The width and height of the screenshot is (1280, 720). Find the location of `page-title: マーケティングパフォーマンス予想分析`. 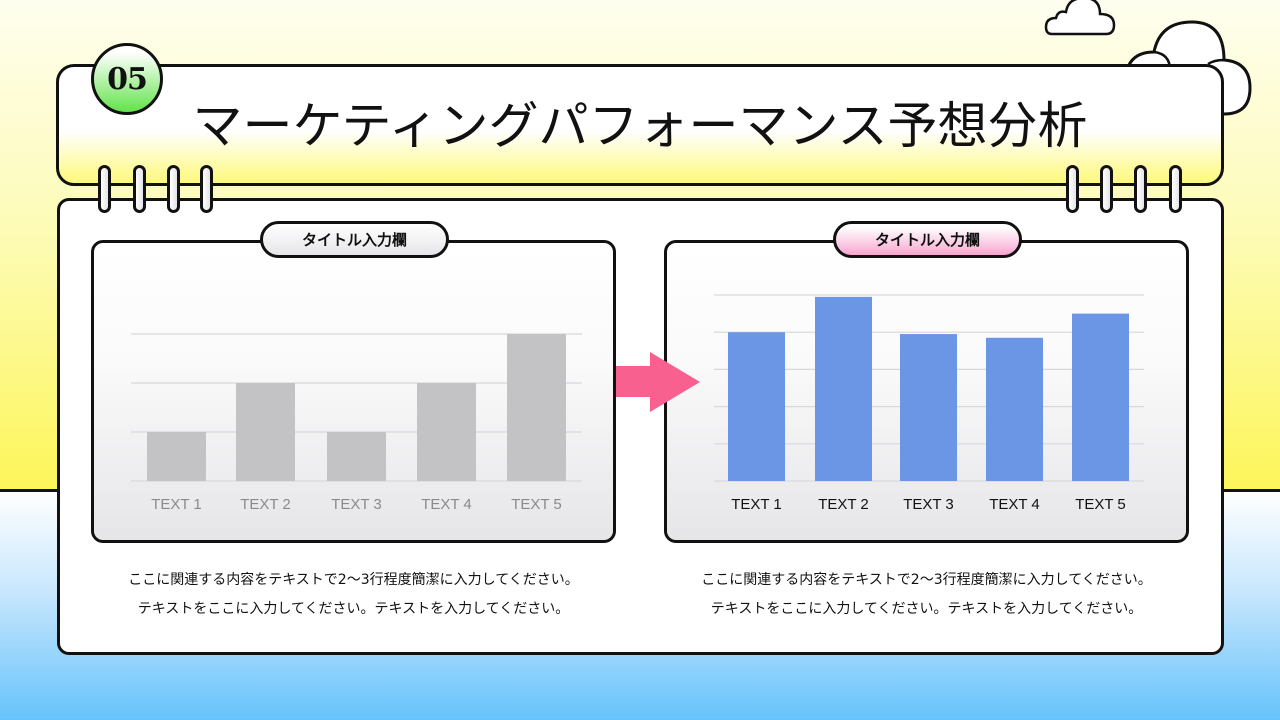

page-title: マーケティングパフォーマンス予想分析 is located at coordinates (640, 126).